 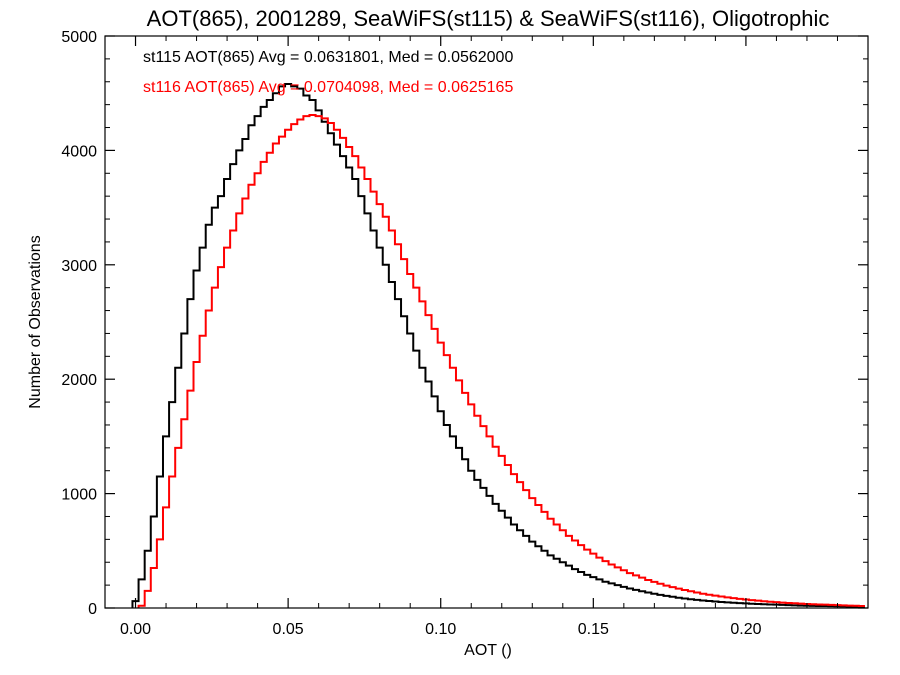 I want to click on y-tick-label: 5000, so click(x=79, y=37).